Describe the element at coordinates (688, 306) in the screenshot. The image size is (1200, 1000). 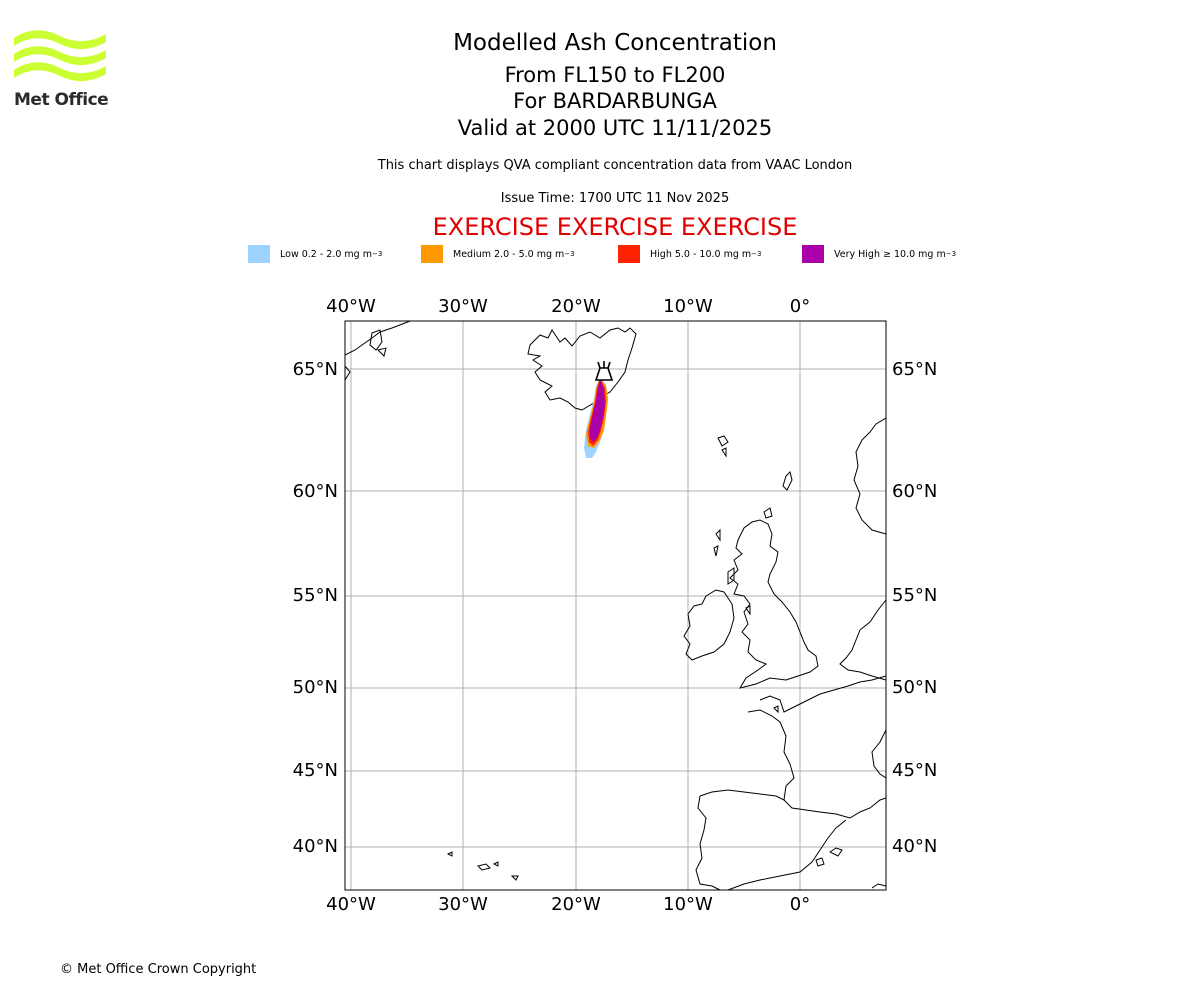
I see `lon-tick-top: 10°W` at that location.